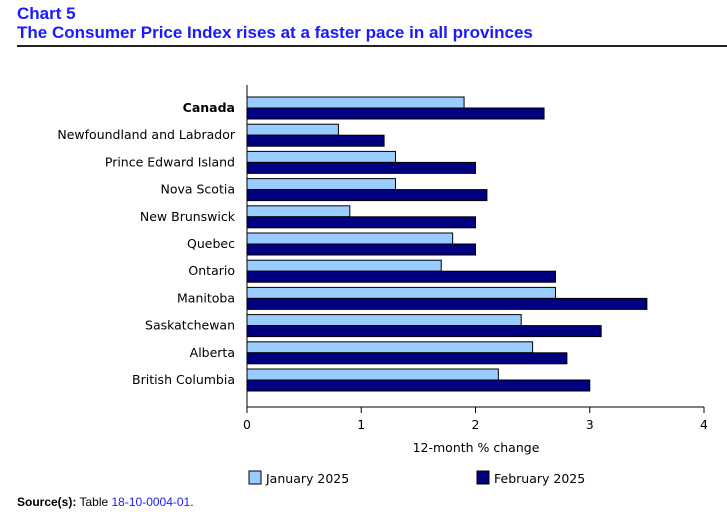  Describe the element at coordinates (209, 107) in the screenshot. I see `category-label: Canada` at that location.